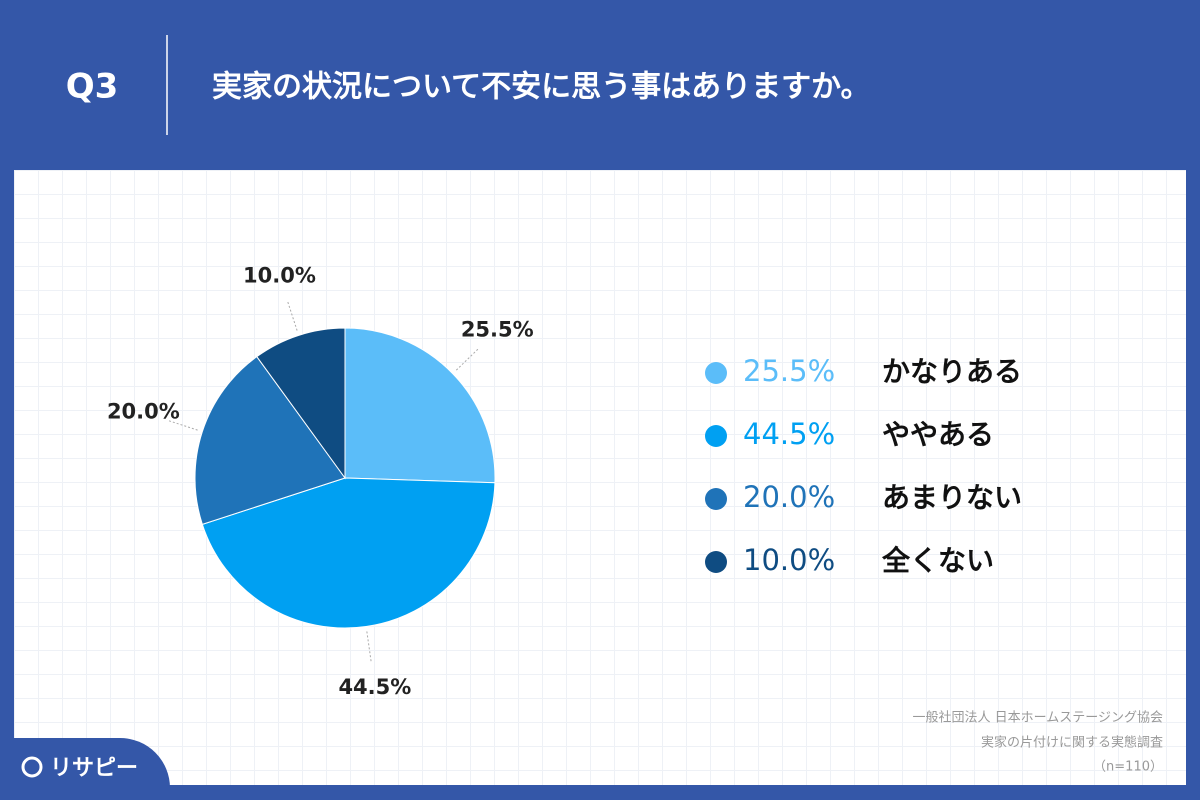 The height and width of the screenshot is (800, 1200). I want to click on source: 実家の片付けに関する実態調査, so click(1072, 743).